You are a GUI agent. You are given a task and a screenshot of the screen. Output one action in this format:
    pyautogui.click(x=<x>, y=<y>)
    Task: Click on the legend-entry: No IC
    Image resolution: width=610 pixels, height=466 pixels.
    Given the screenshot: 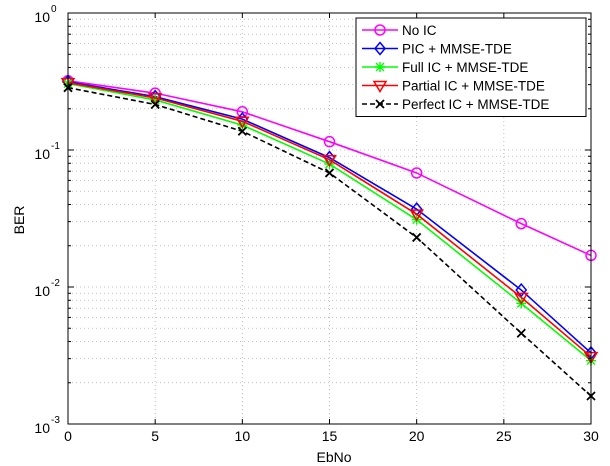 What is the action you would take?
    pyautogui.click(x=399, y=30)
    